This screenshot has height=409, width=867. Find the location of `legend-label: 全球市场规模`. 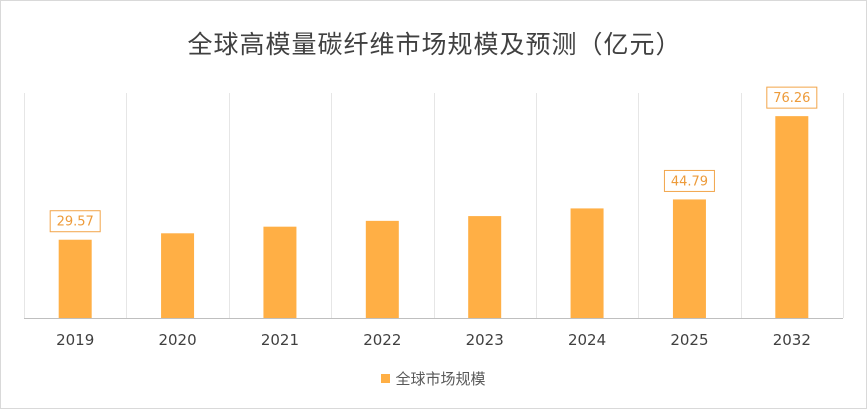

legend-label: 全球市场规模 is located at coordinates (440, 379).